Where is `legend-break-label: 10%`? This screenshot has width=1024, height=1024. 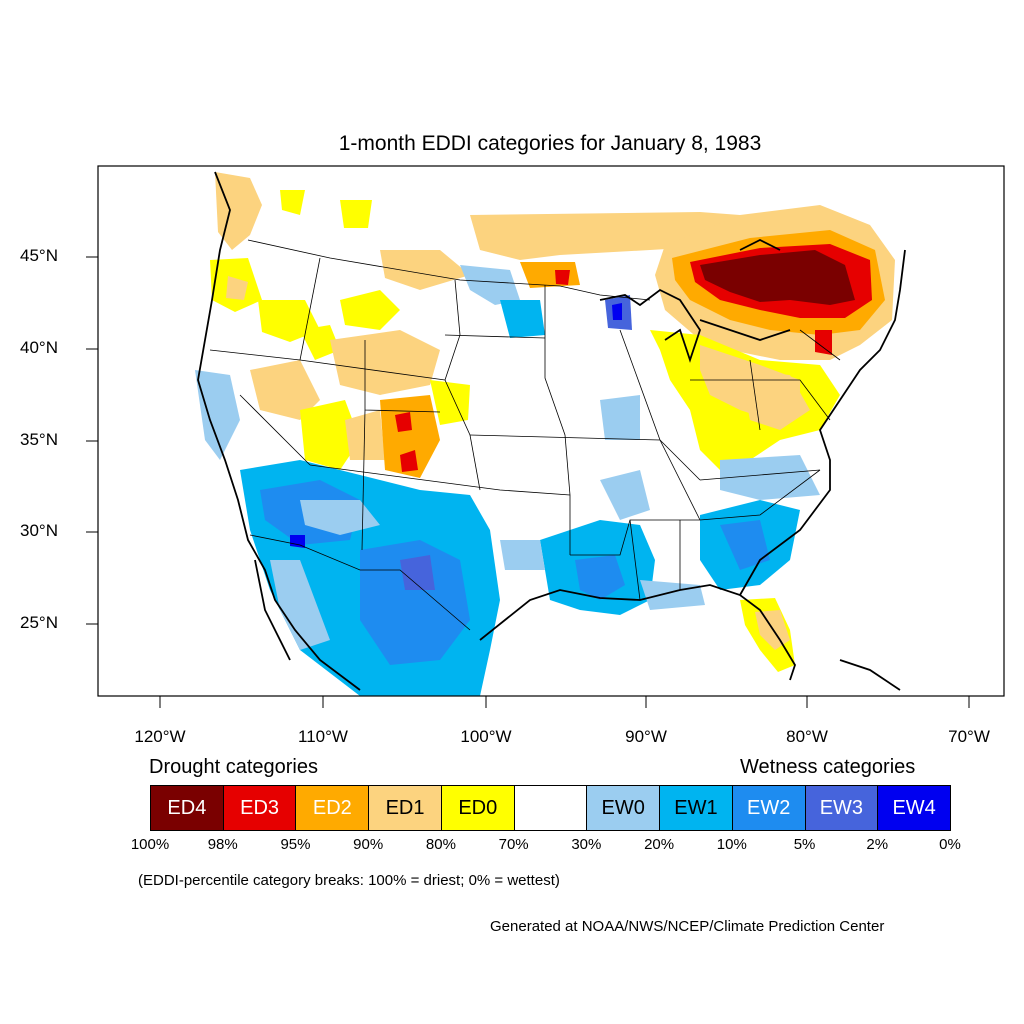
legend-break-label: 10% is located at coordinates (731, 844).